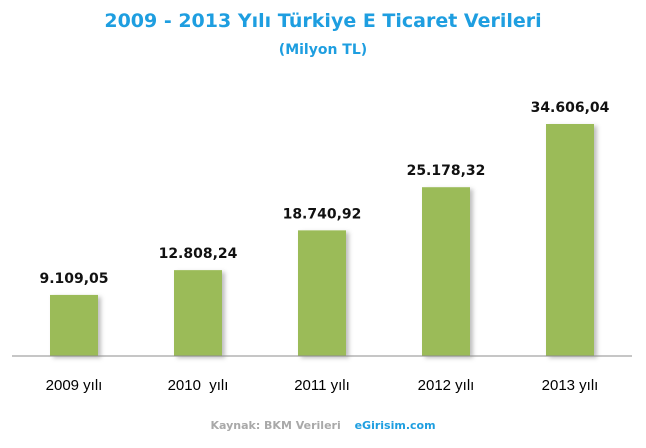 This screenshot has width=646, height=448. I want to click on footer: Kaynak: BKM Verileri eGirisim.com, so click(323, 425).